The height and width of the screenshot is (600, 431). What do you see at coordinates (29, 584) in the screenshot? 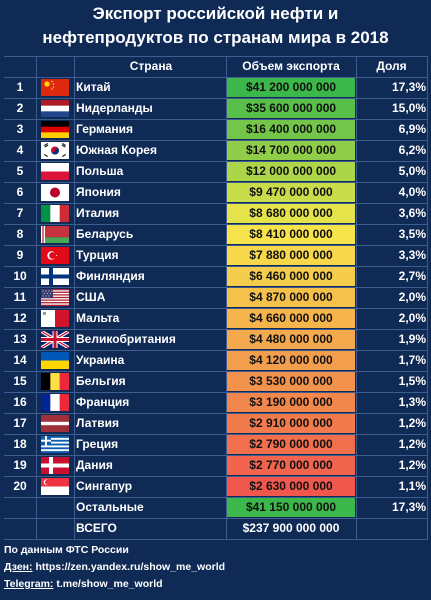
I see `telegram-label: Telegram:` at bounding box center [29, 584].